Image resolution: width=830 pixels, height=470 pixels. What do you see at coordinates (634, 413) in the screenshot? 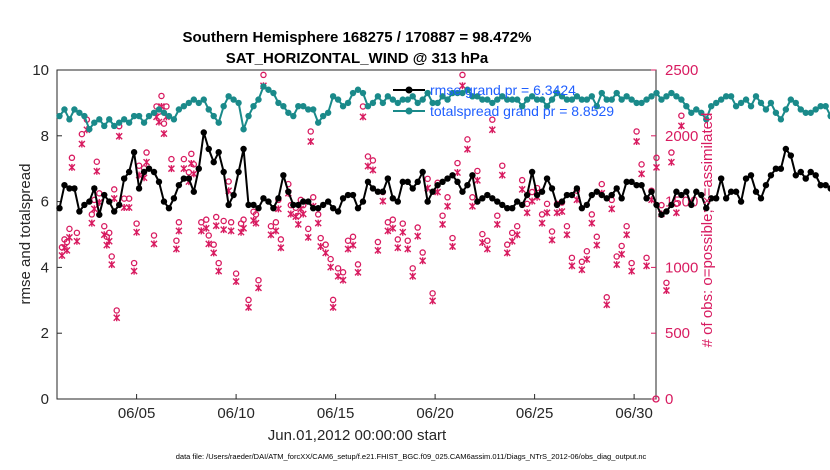
I see `x-tick-label: 06/30` at bounding box center [634, 413].